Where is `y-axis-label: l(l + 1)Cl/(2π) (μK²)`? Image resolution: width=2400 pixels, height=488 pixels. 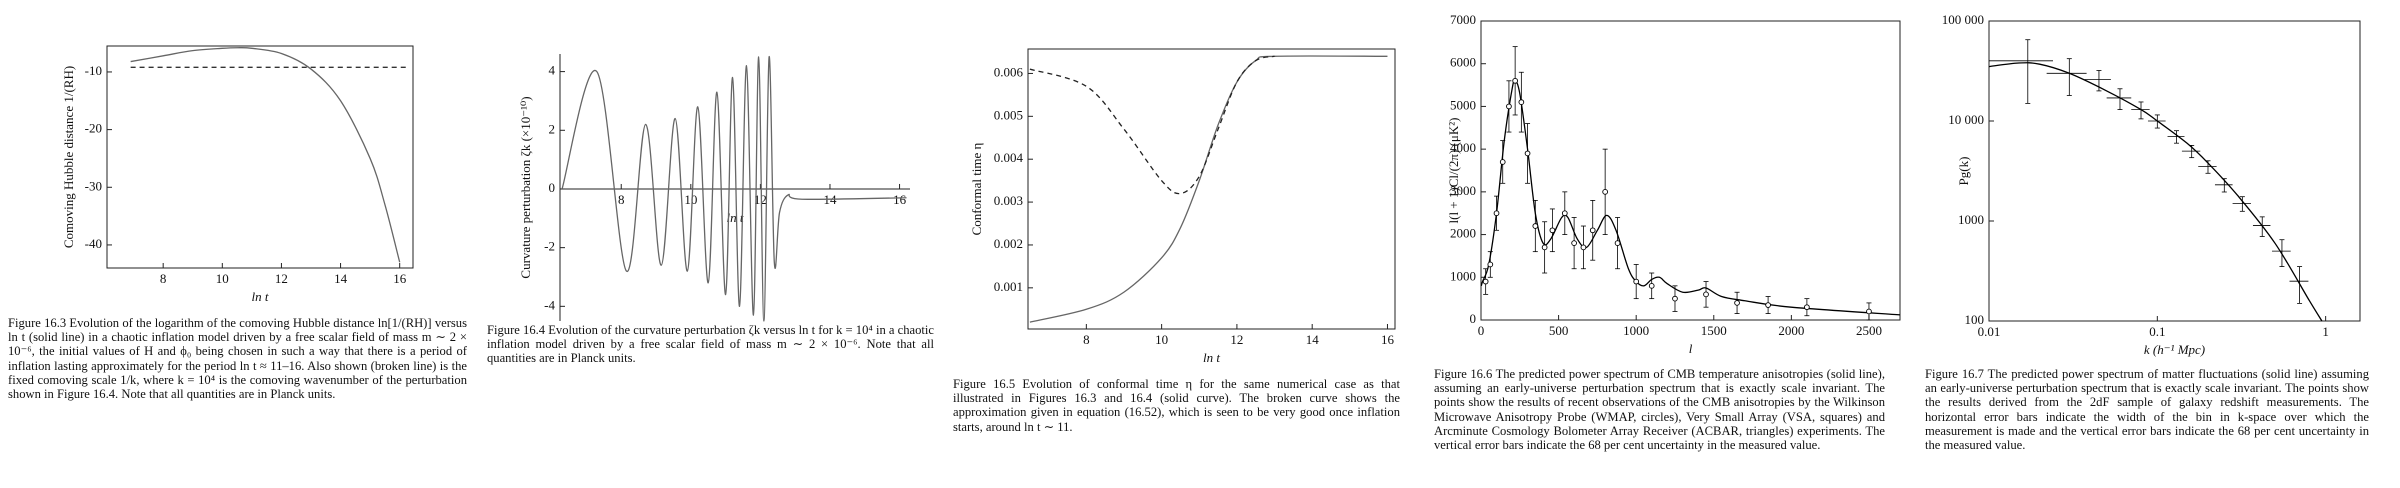
y-axis-label: l(l + 1)Cl/(2π) (μK²) is located at coordinates (1453, 171).